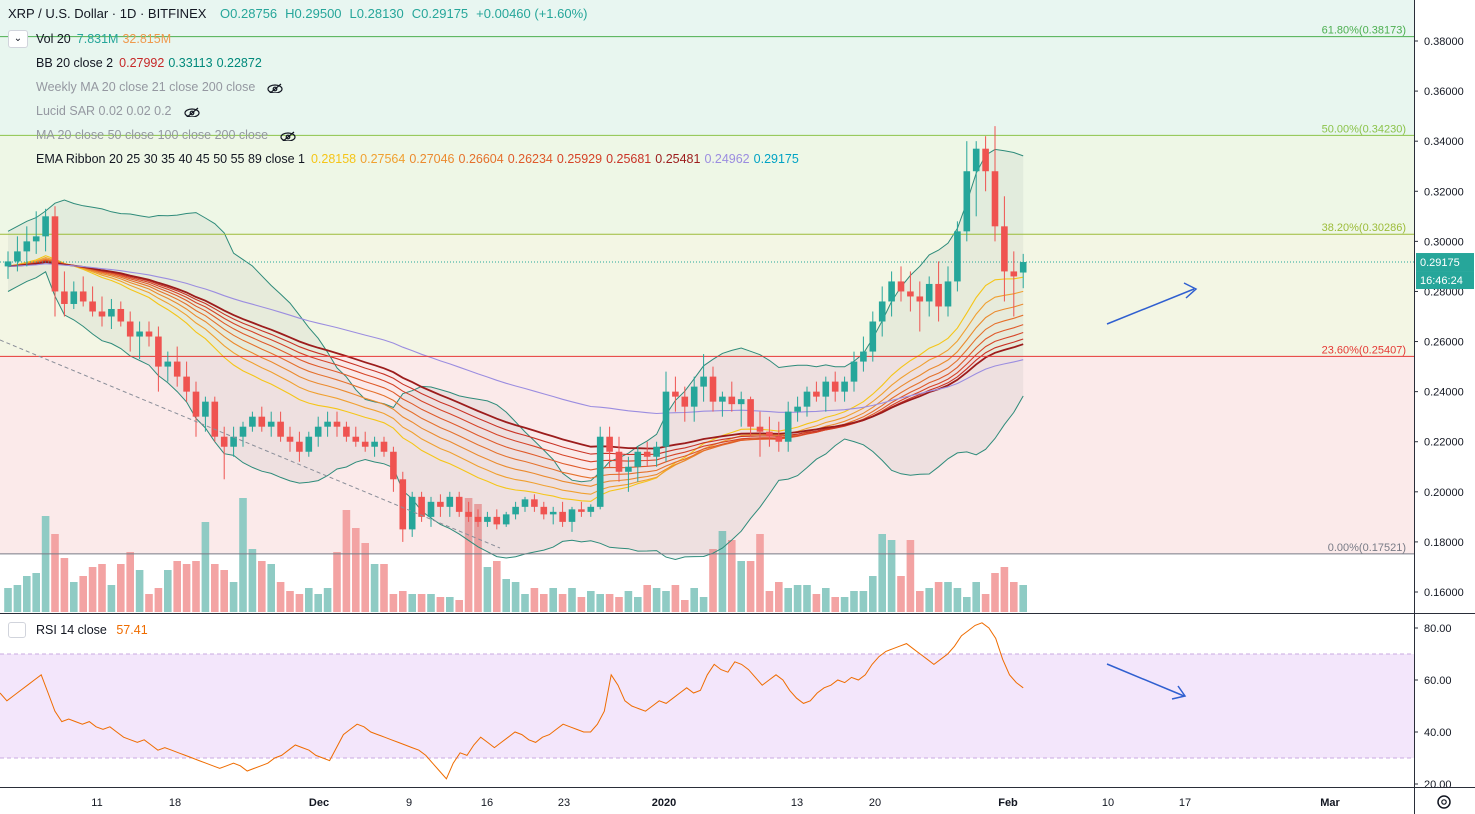 The image size is (1475, 814). Describe the element at coordinates (1438, 785) in the screenshot. I see `rsi-tick-label: 20.00` at that location.